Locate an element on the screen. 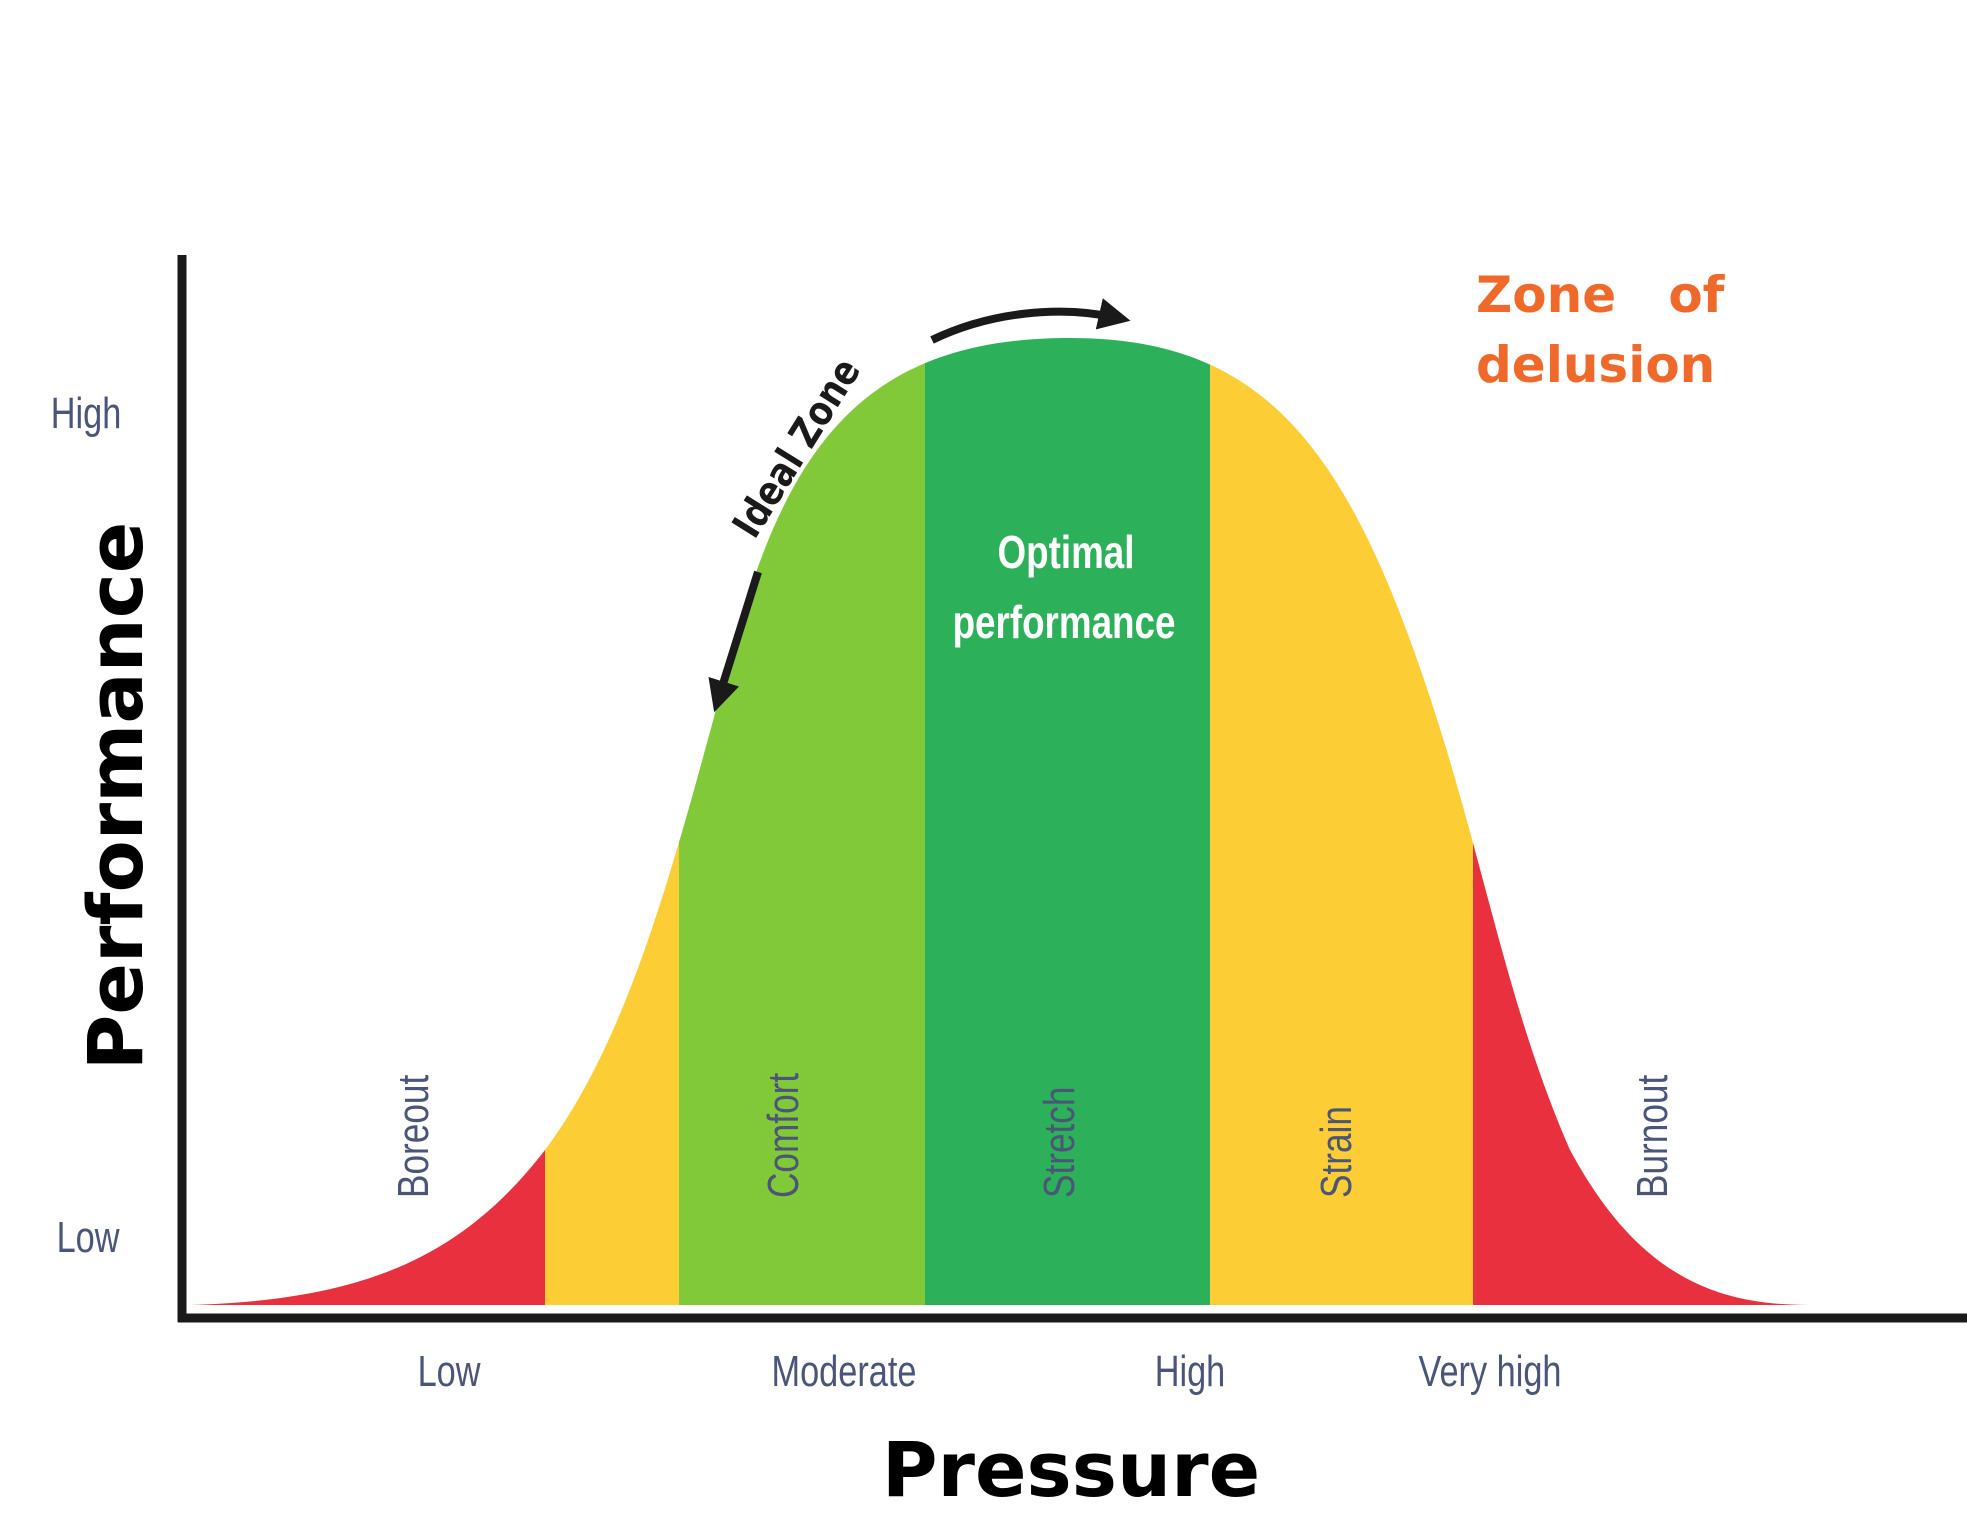  delusion-label-line1: Zone of is located at coordinates (1601, 295).